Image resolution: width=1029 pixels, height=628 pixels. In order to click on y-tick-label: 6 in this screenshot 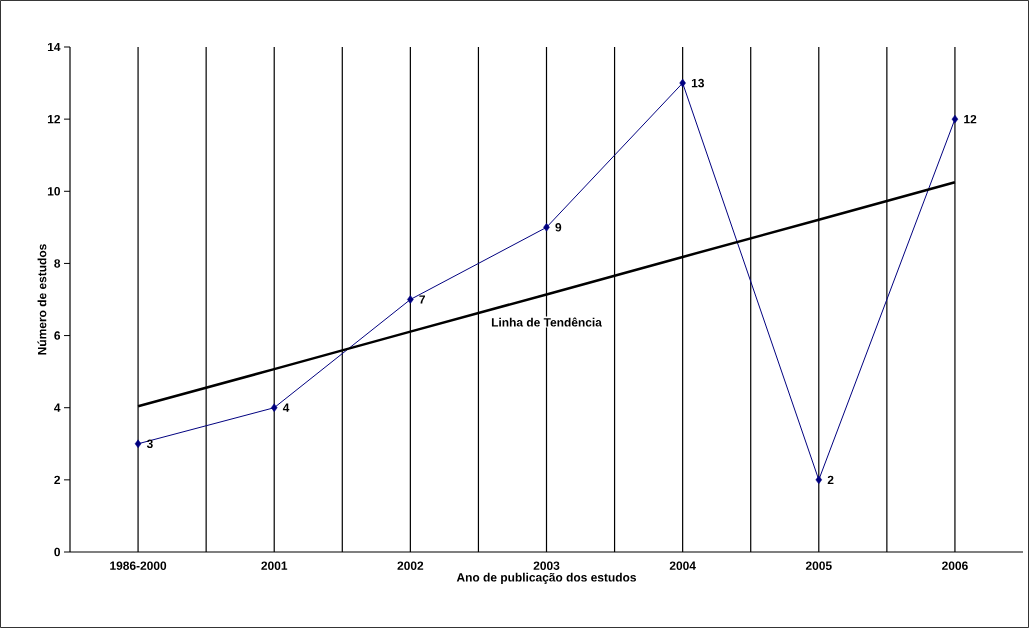, I will do `click(57, 335)`.